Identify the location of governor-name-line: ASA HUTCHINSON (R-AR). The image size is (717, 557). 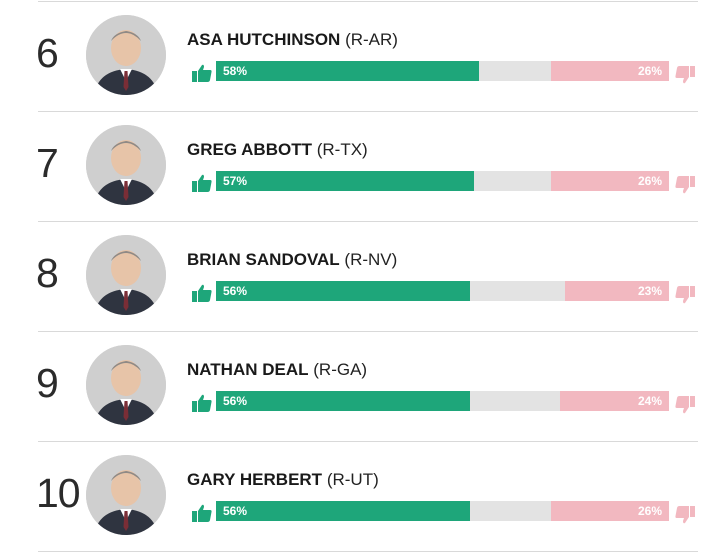
(292, 40).